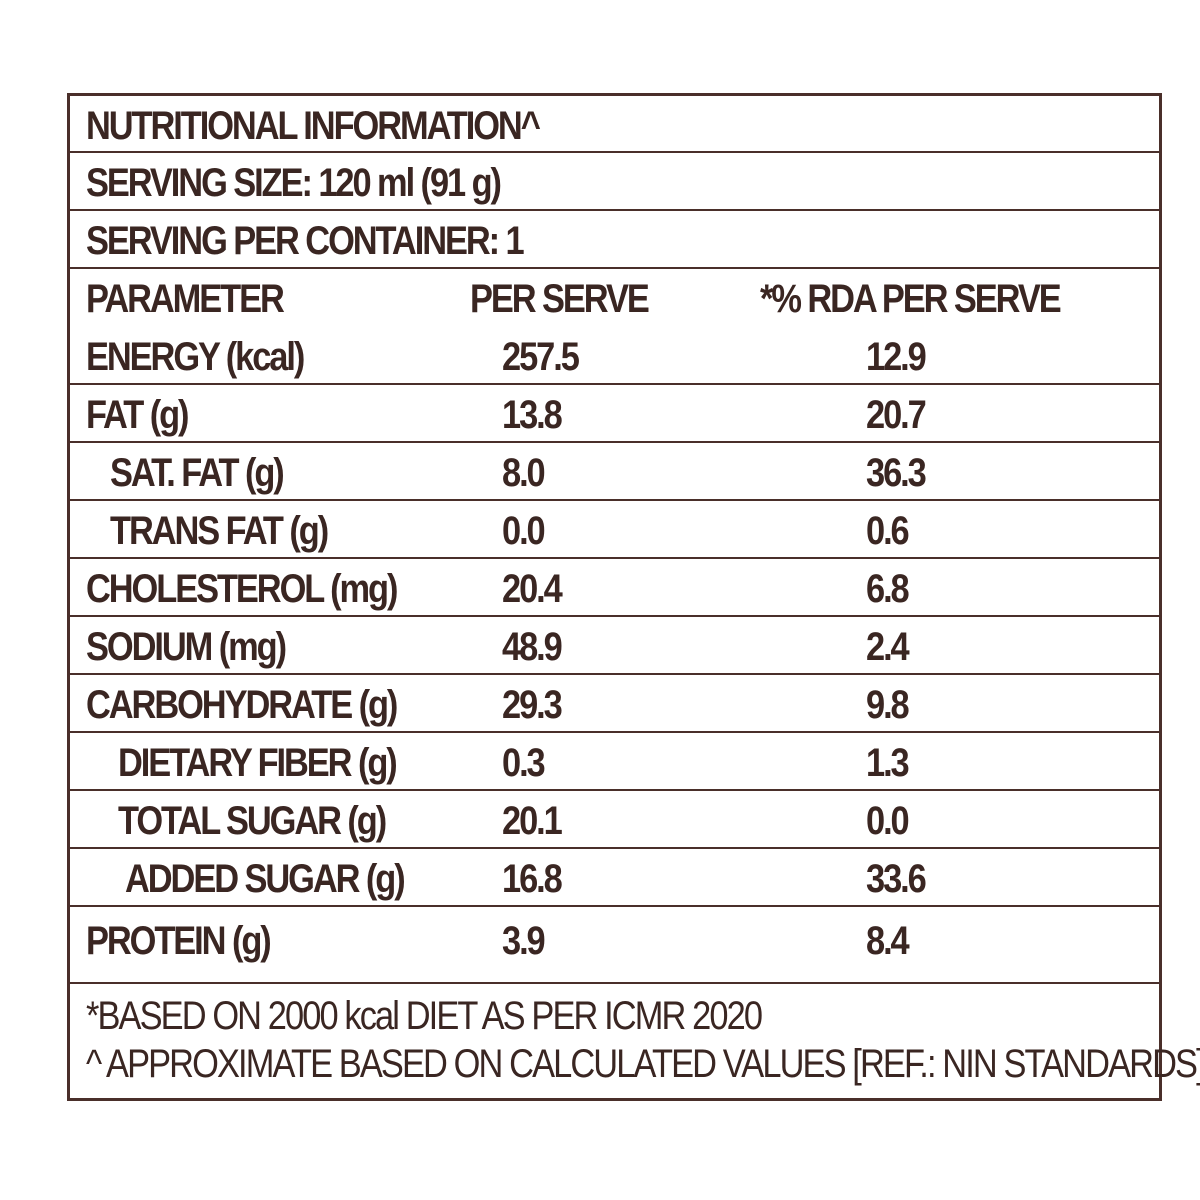 This screenshot has height=1200, width=1200. I want to click on row-per-serve: 20.4, so click(532, 589).